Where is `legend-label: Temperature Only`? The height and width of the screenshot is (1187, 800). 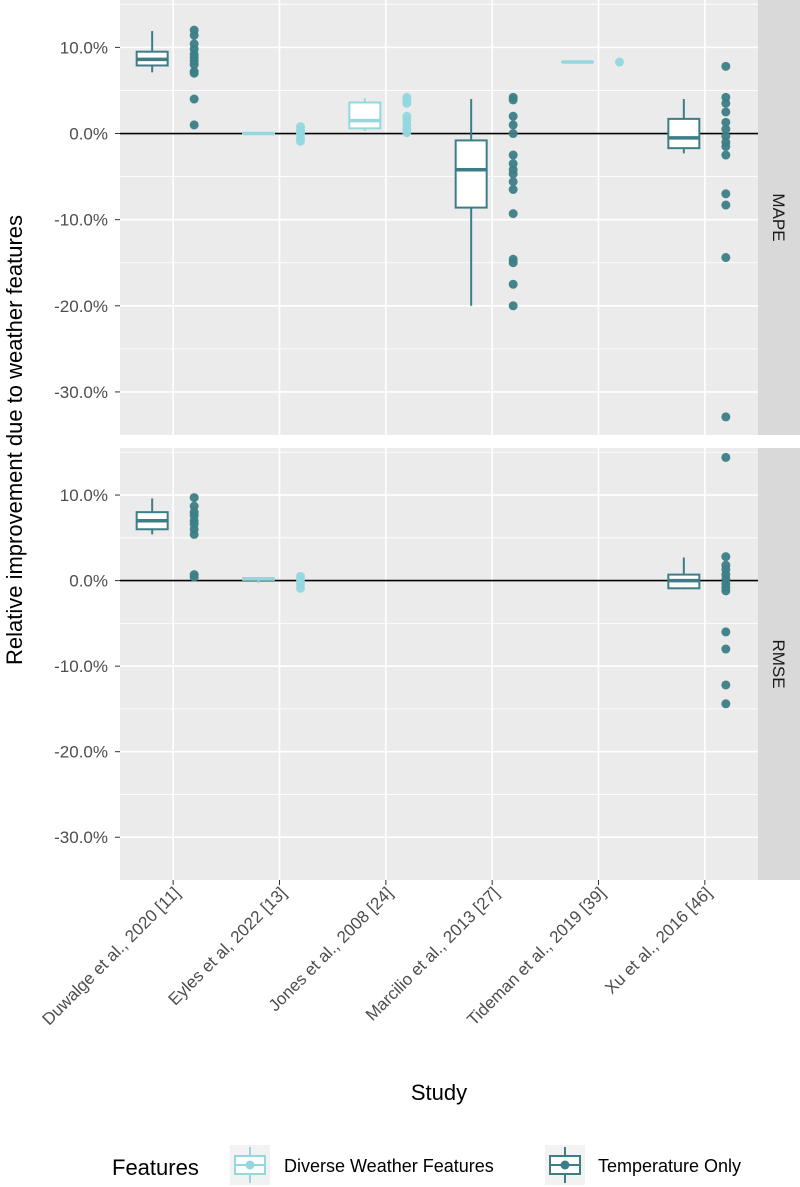 legend-label: Temperature Only is located at coordinates (669, 1166).